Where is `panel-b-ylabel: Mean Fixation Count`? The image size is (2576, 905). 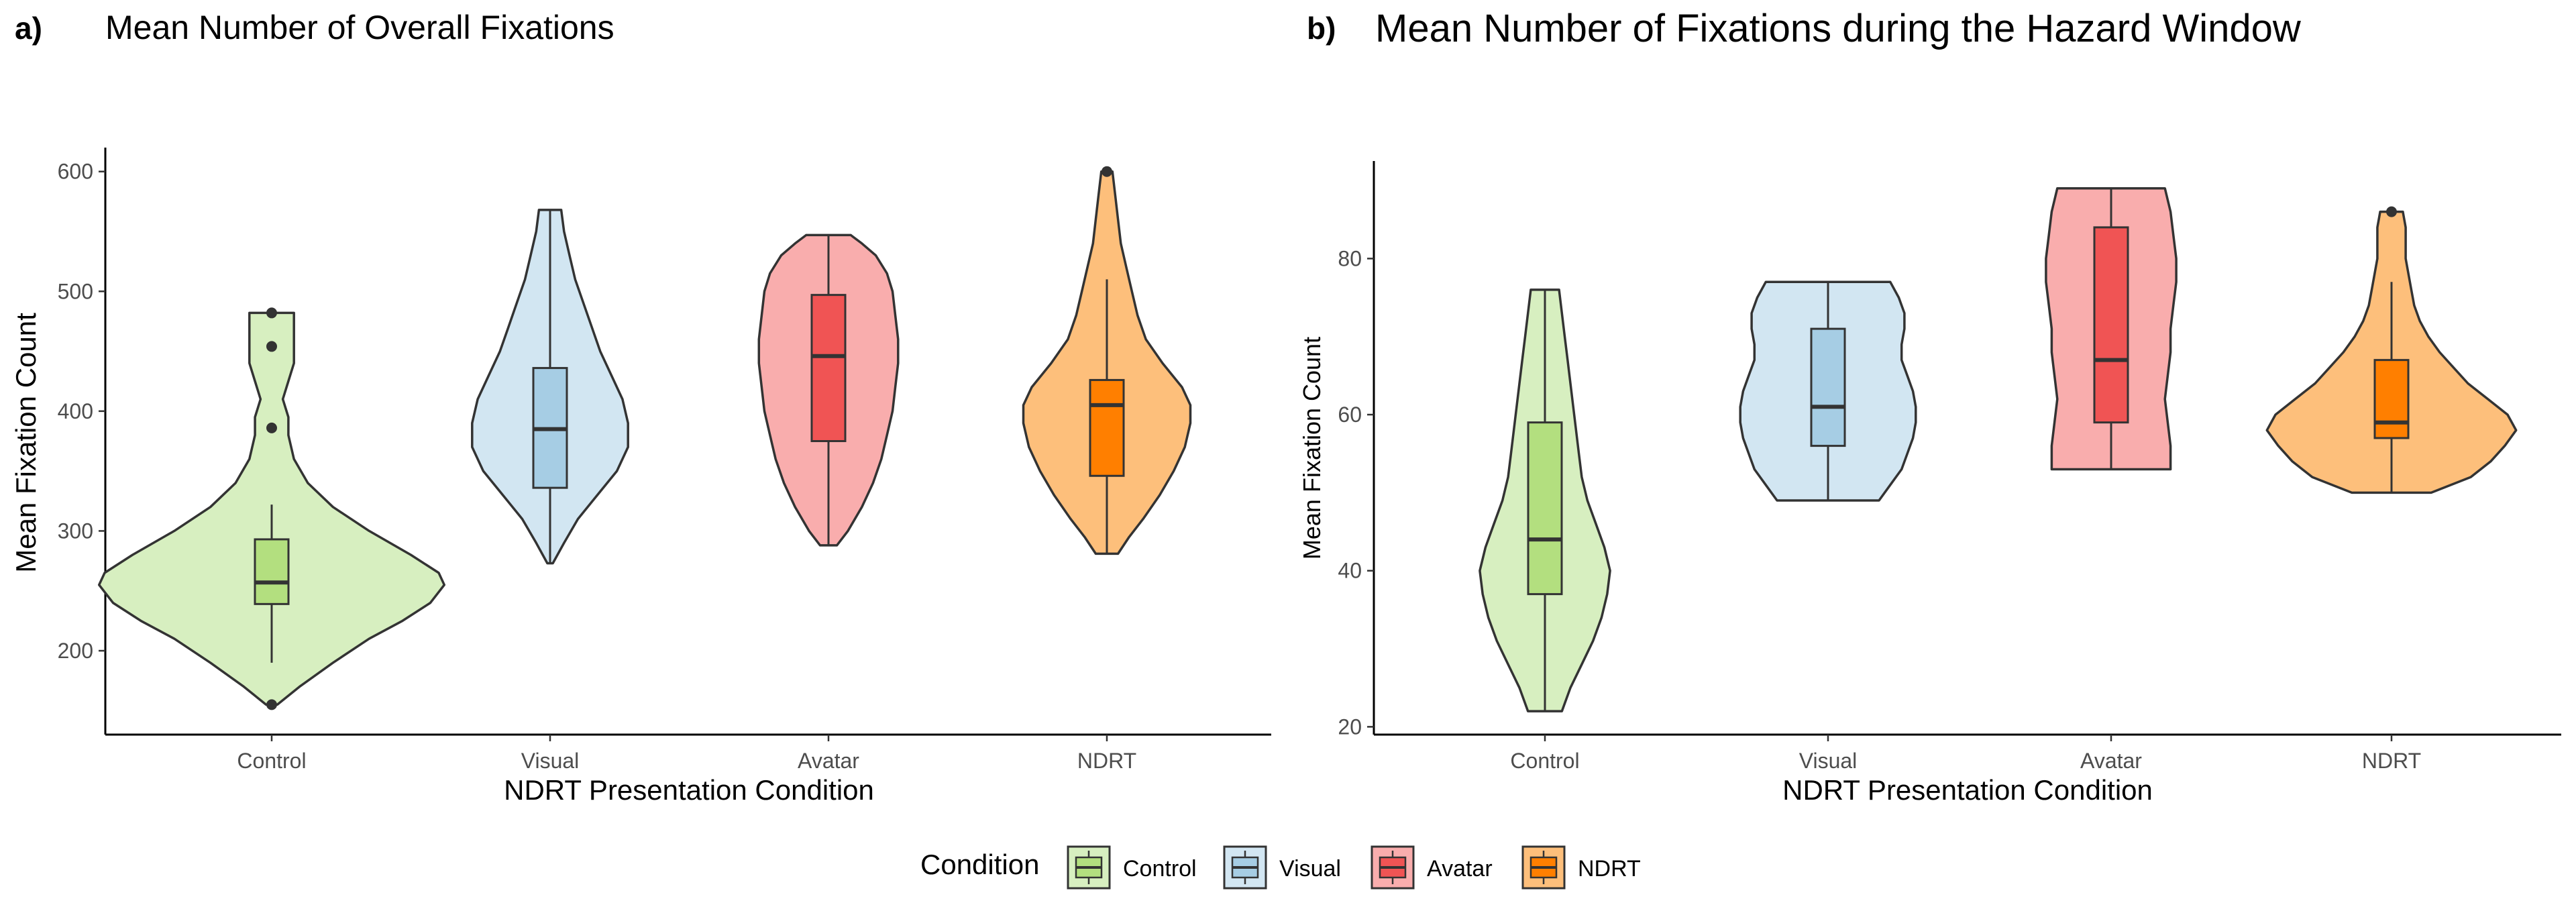
panel-b-ylabel: Mean Fixation Count is located at coordinates (1312, 448).